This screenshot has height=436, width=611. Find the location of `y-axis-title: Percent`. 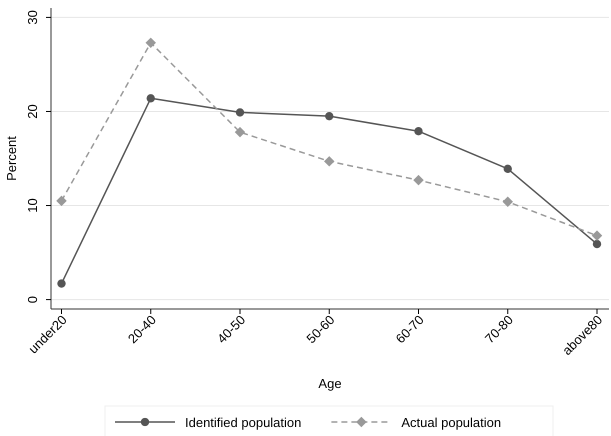

y-axis-title: Percent is located at coordinates (11, 158).